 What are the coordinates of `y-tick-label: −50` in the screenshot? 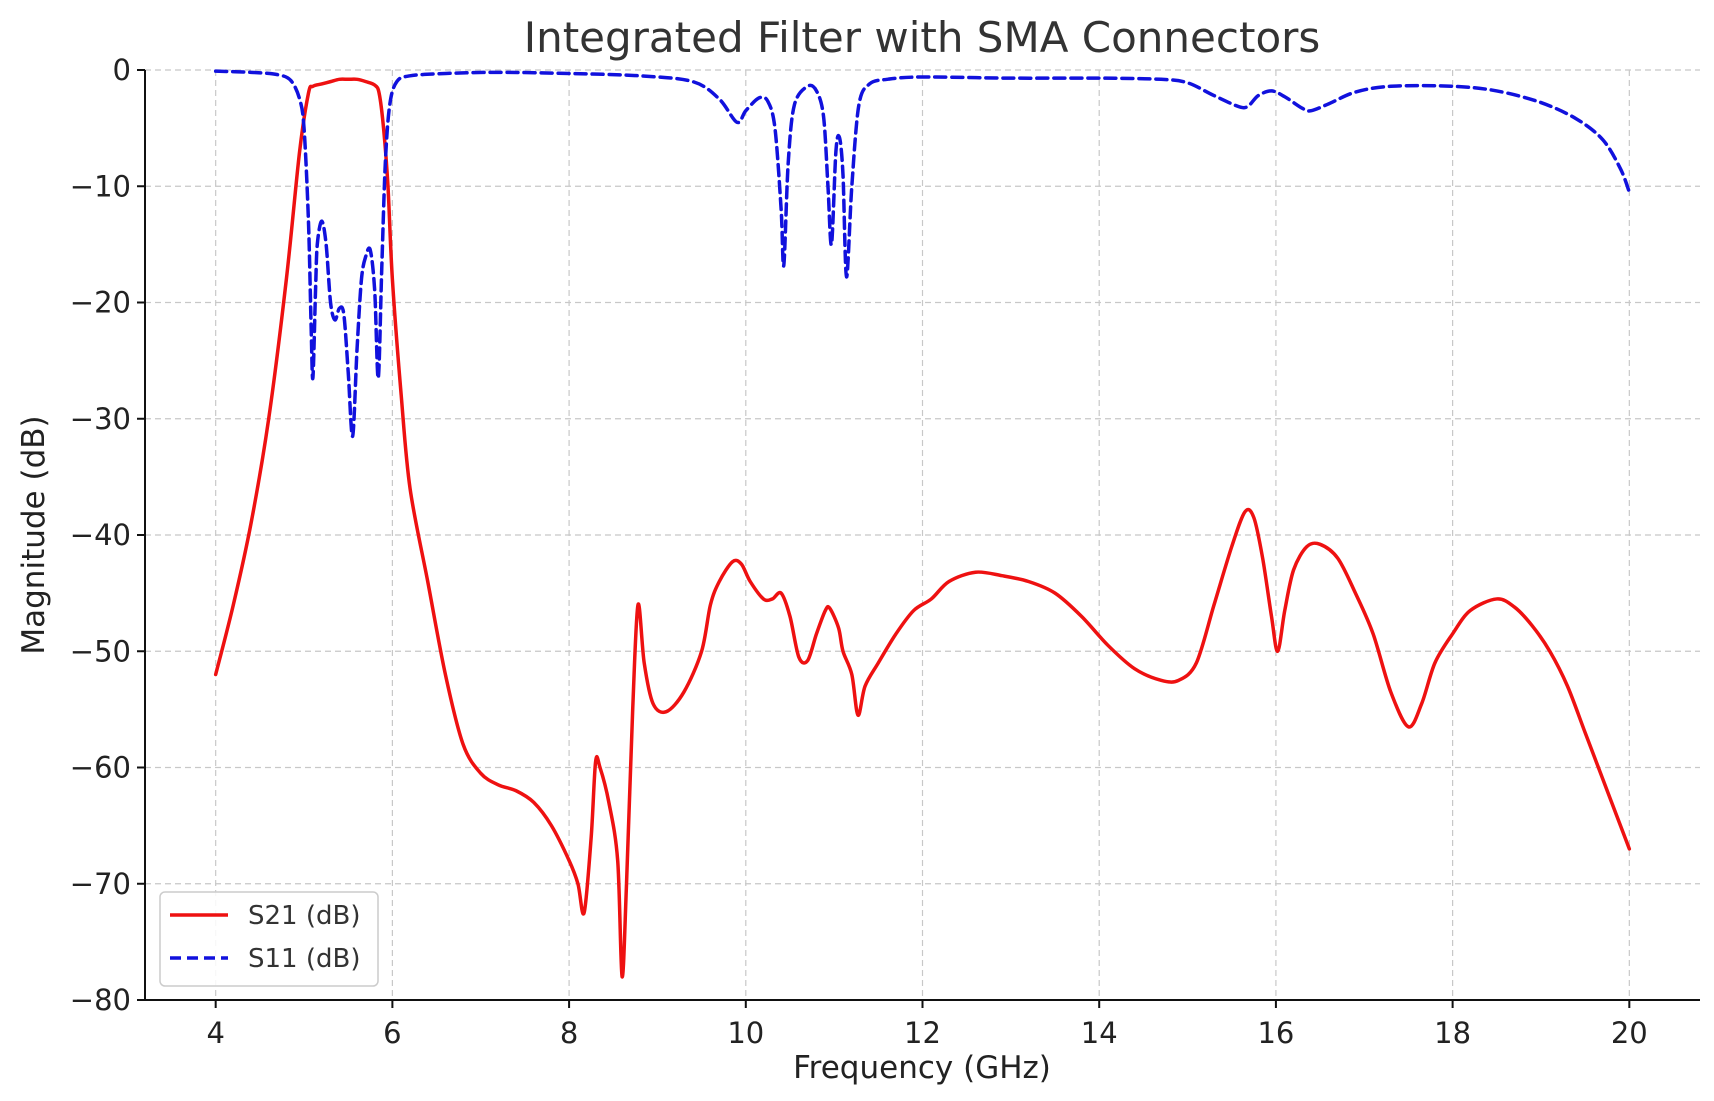 It's located at (100, 651).